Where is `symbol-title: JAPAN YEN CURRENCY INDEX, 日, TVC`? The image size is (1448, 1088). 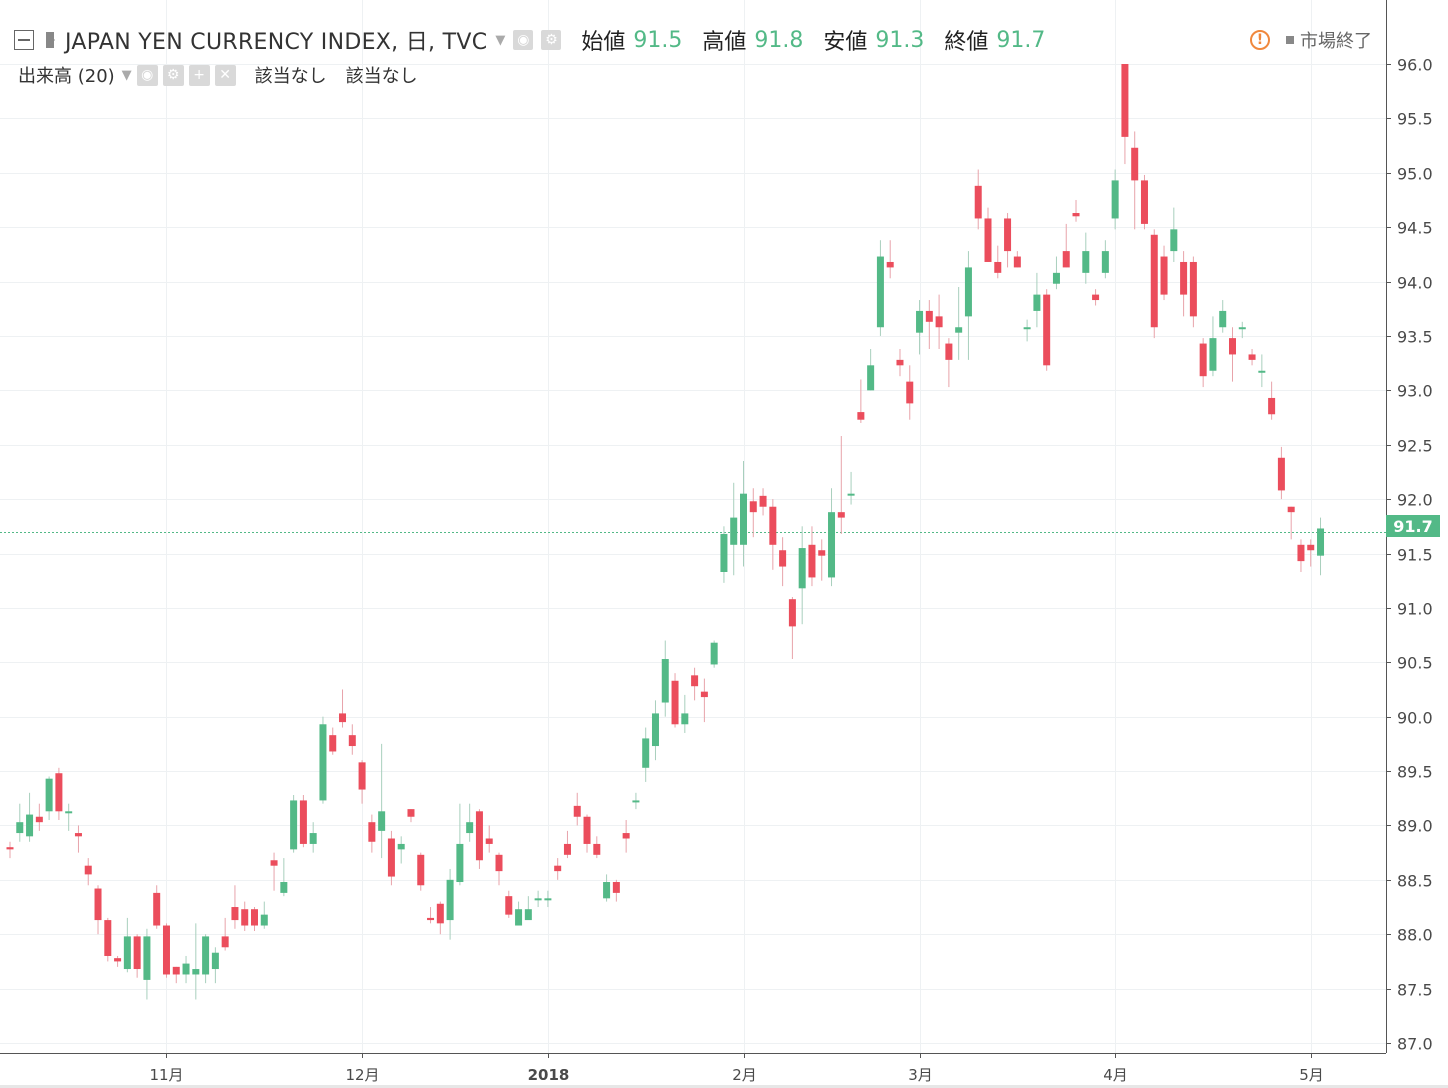
symbol-title: JAPAN YEN CURRENCY INDEX, 日, TVC is located at coordinates (276, 42).